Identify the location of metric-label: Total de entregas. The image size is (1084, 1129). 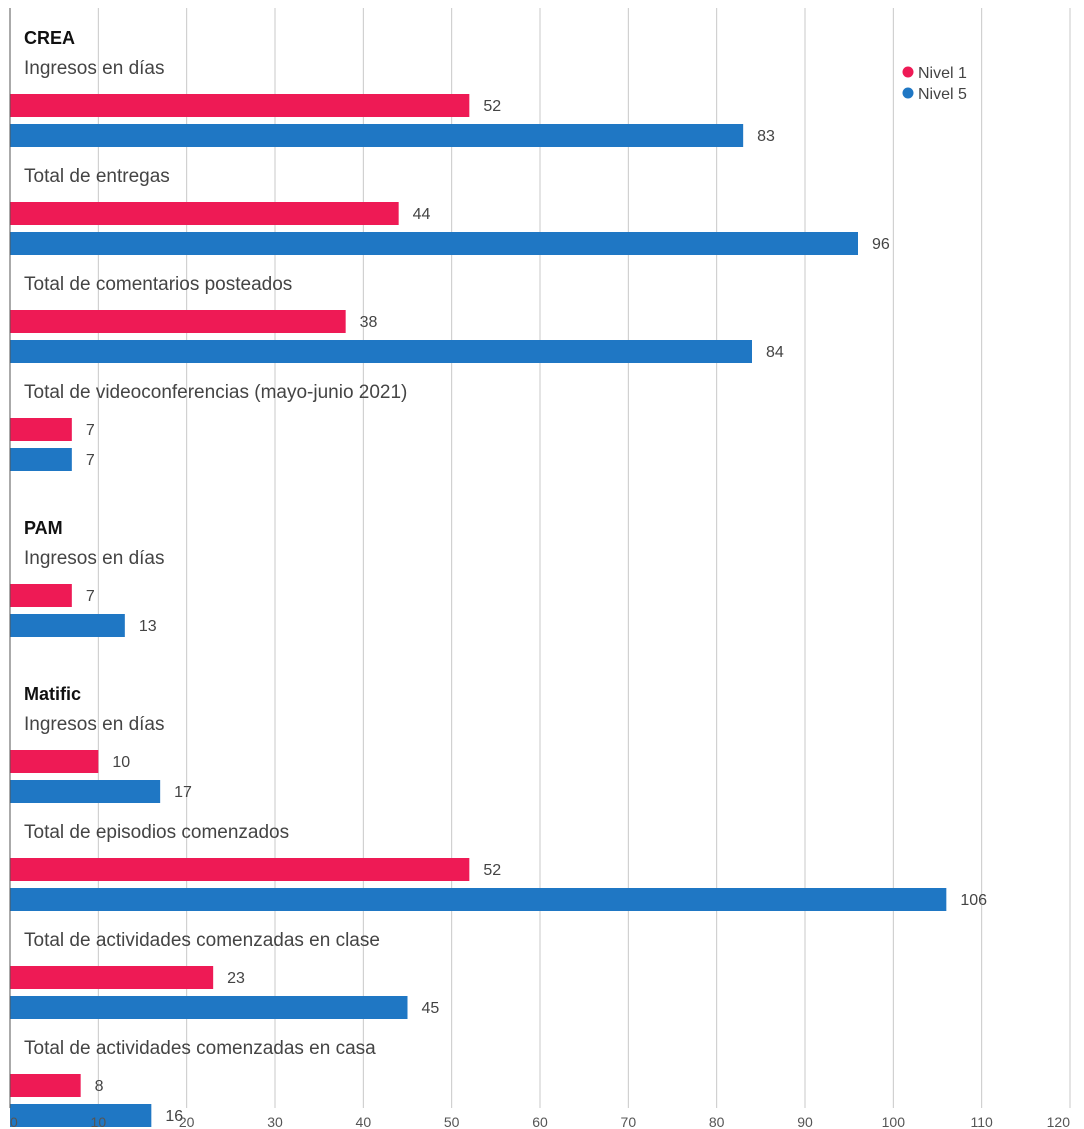
(97, 176).